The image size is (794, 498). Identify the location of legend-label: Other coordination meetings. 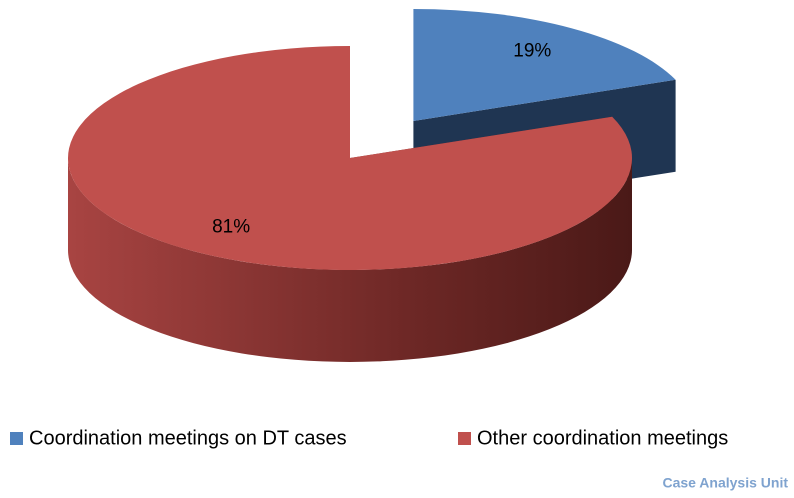
(602, 438).